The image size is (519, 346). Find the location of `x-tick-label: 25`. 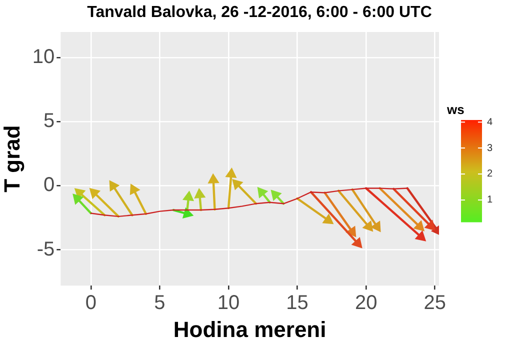

x-tick-label: 25 is located at coordinates (435, 303).